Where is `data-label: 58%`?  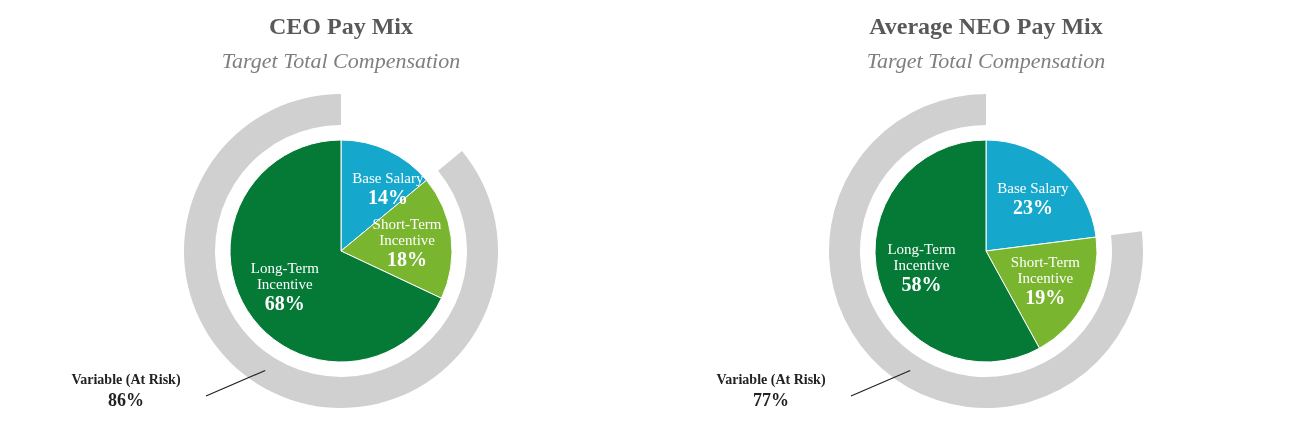
data-label: 58% is located at coordinates (921, 283).